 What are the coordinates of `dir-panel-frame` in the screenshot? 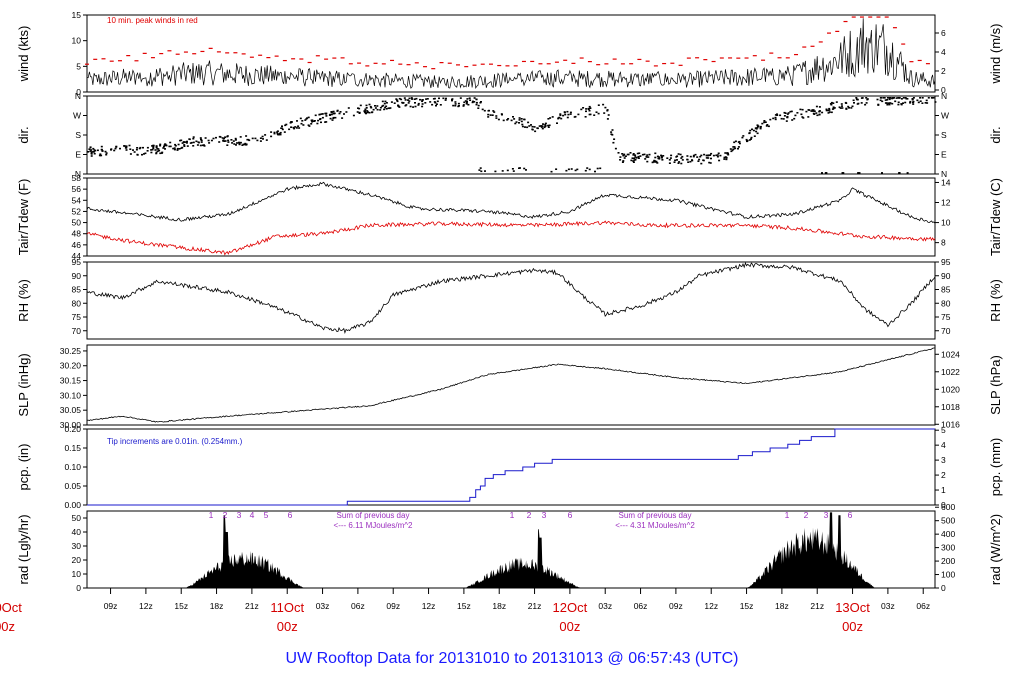 It's located at (511, 135).